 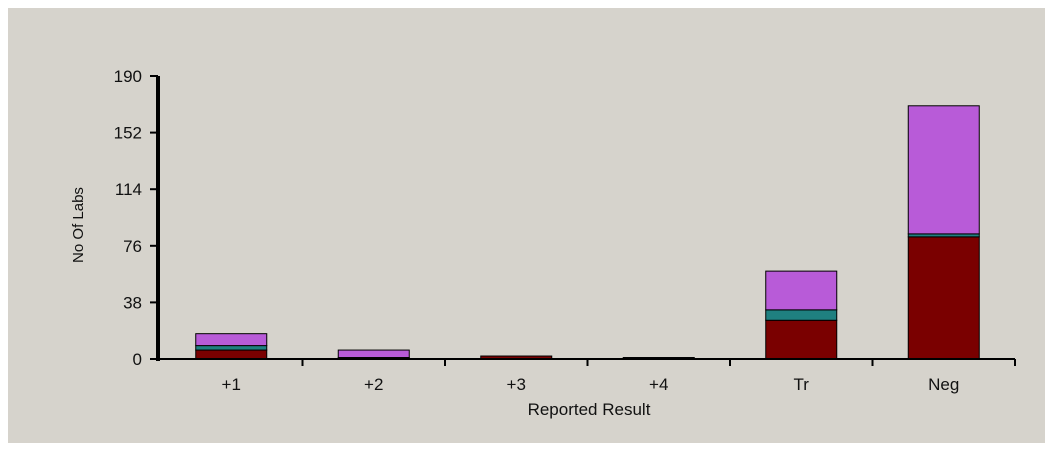 I want to click on x-tick-label: Tr, so click(x=802, y=384).